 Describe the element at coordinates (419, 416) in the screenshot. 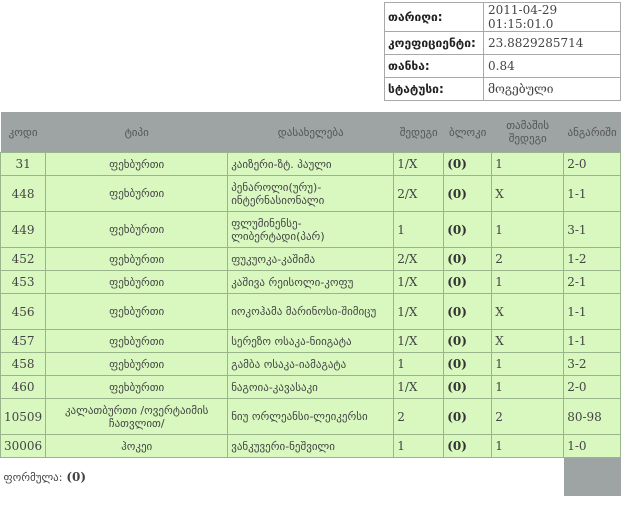

I see `result: 2` at that location.